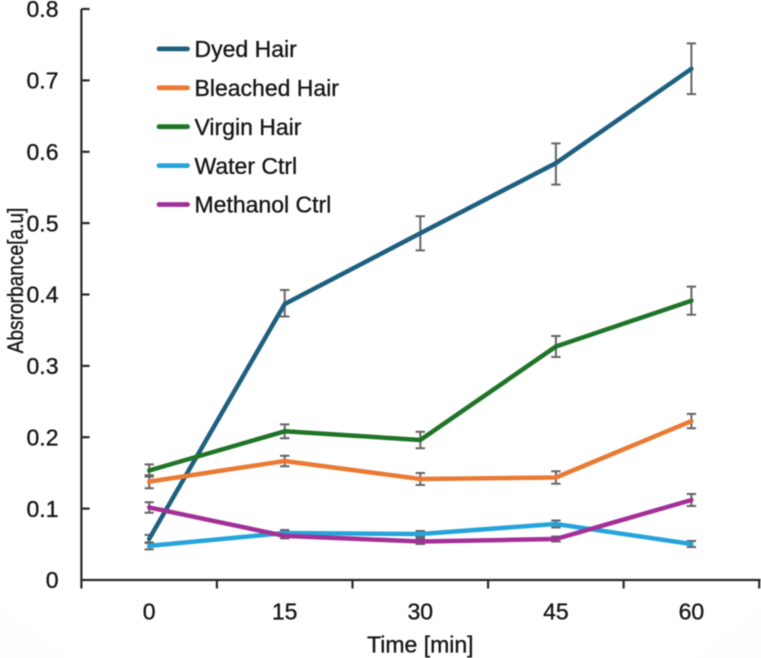 Image resolution: width=761 pixels, height=658 pixels. I want to click on svg-text: Absrorbance[a.u], so click(16, 281).